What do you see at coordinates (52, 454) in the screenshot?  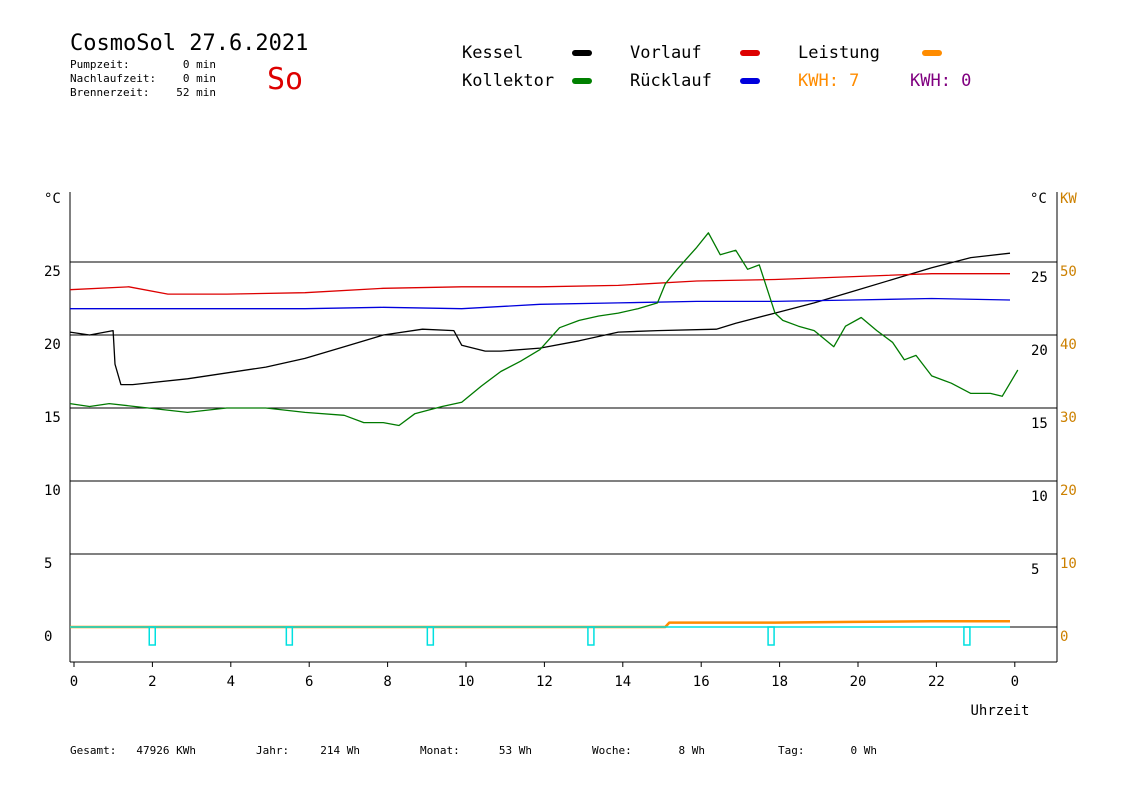 I see `left-axis-ticks: 0 5 10 15 20 25` at bounding box center [52, 454].